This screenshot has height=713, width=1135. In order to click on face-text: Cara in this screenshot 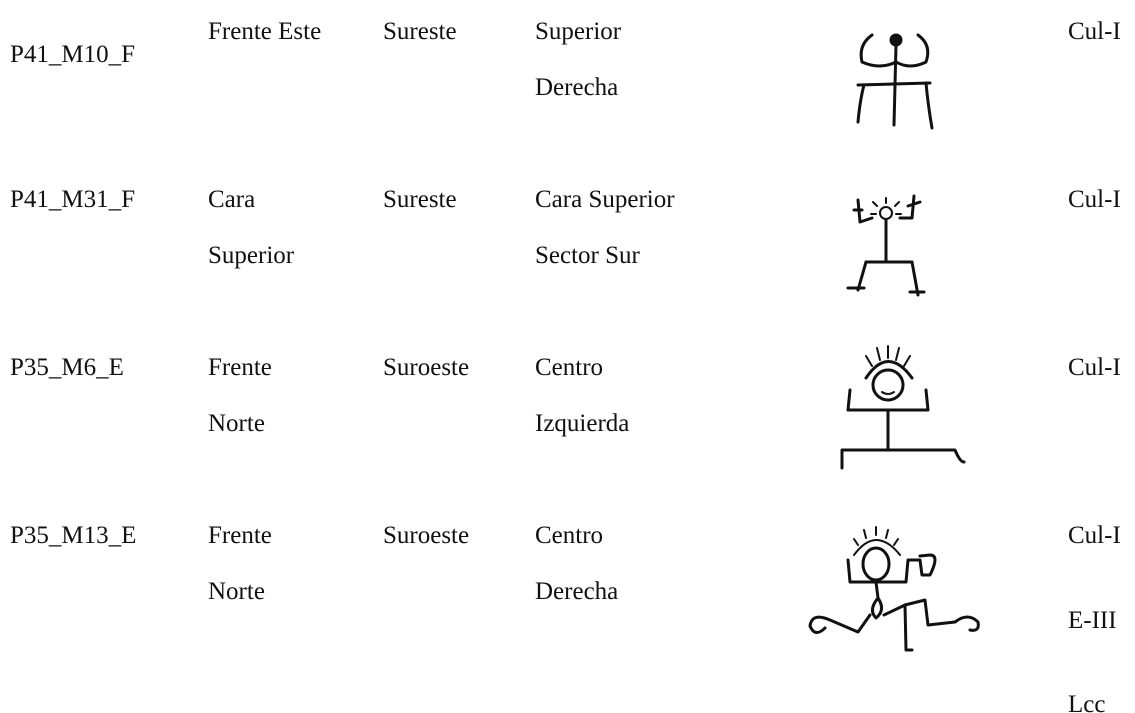, I will do `click(232, 199)`.